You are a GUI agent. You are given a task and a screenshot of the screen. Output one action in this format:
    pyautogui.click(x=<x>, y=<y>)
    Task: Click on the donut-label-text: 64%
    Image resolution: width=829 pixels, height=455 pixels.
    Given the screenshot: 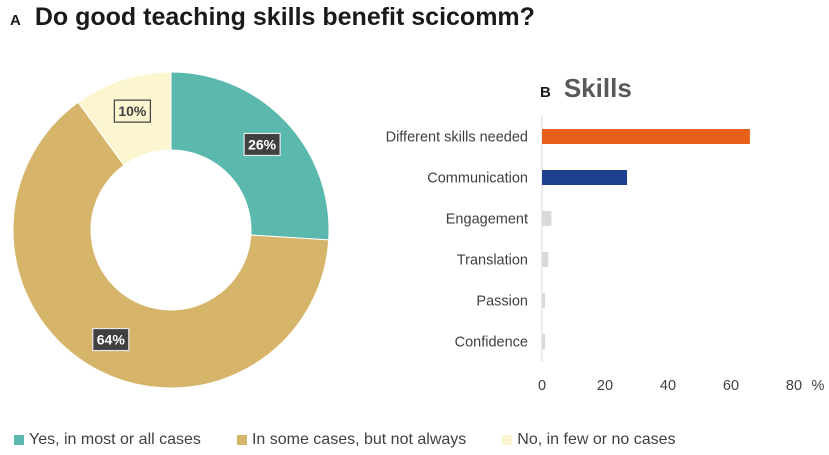 What is the action you would take?
    pyautogui.click(x=111, y=340)
    